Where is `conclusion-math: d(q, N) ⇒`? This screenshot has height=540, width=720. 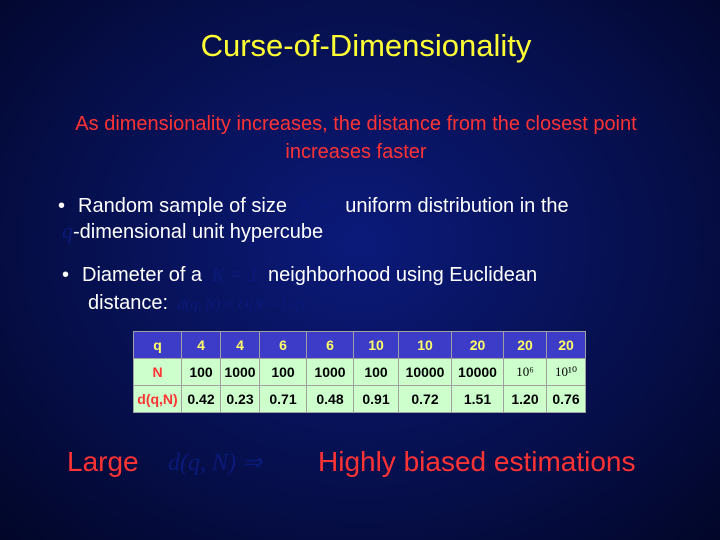 conclusion-math: d(q, N) ⇒ is located at coordinates (215, 463).